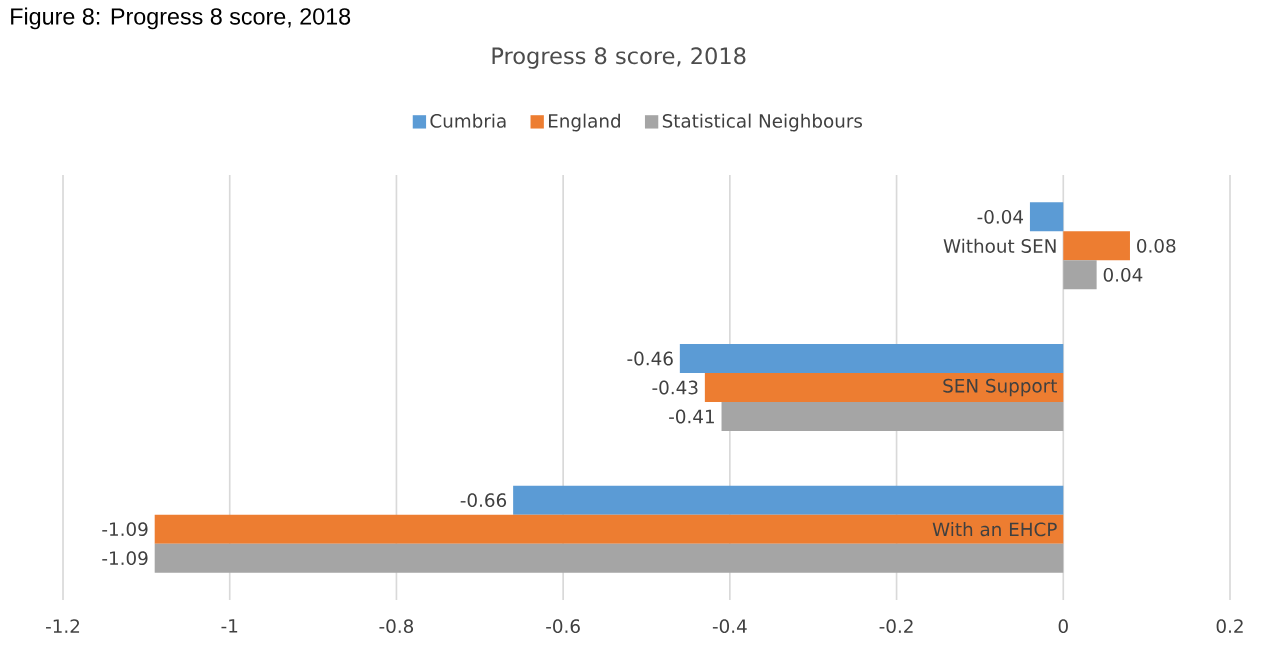 This screenshot has height=655, width=1264. I want to click on x-tick-label: -0.4, so click(729, 626).